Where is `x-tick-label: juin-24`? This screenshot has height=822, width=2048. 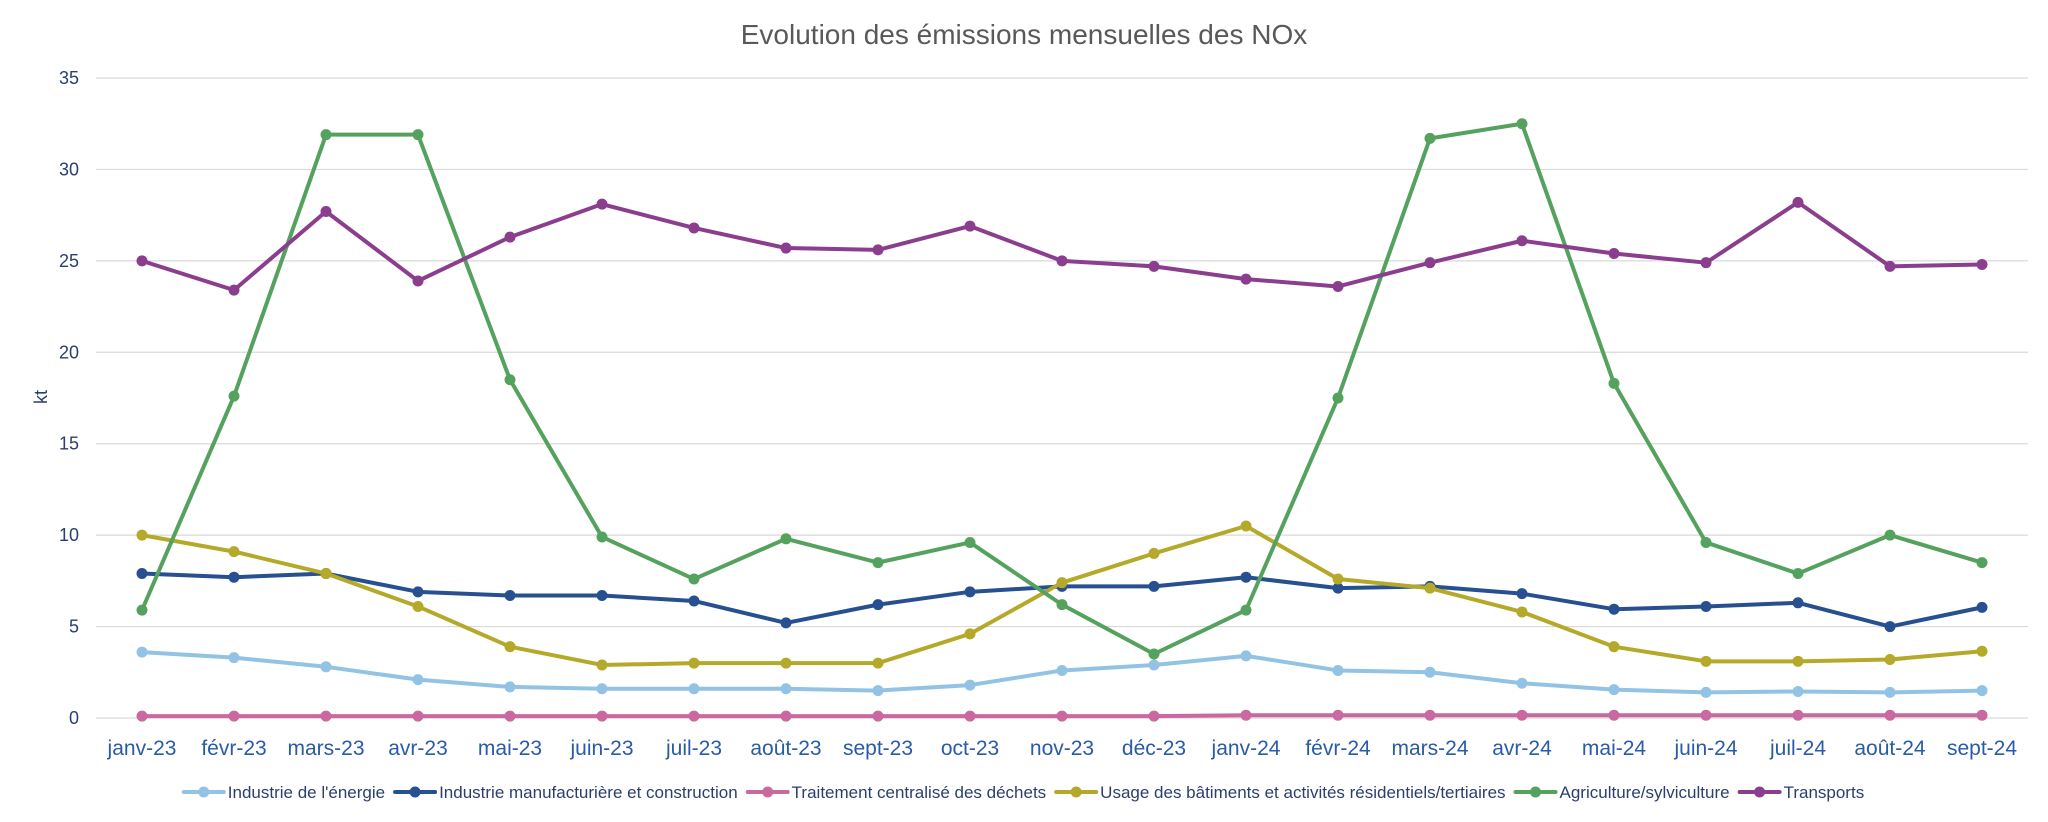 x-tick-label: juin-24 is located at coordinates (1705, 748).